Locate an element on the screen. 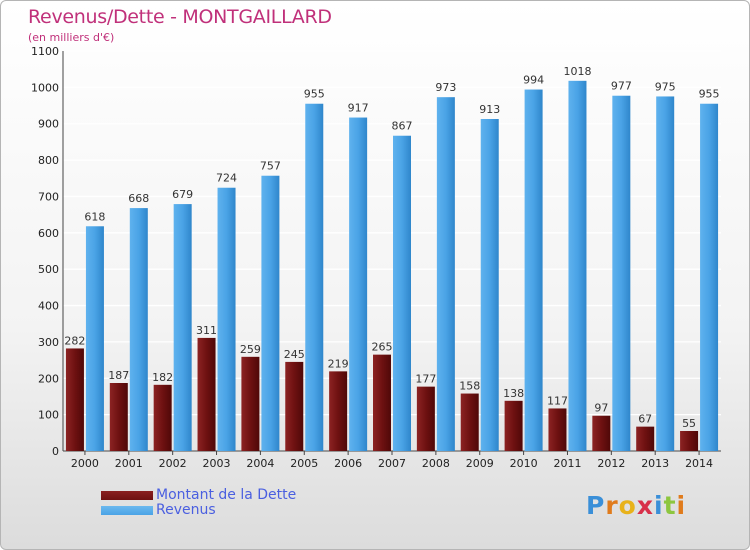 This screenshot has width=750, height=550. data-label-dette: 311 is located at coordinates (206, 330).